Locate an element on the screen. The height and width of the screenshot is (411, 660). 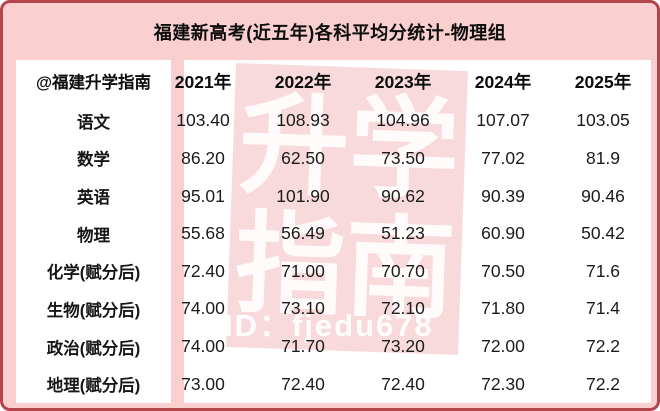
table-cell: 51.23 is located at coordinates (403, 233).